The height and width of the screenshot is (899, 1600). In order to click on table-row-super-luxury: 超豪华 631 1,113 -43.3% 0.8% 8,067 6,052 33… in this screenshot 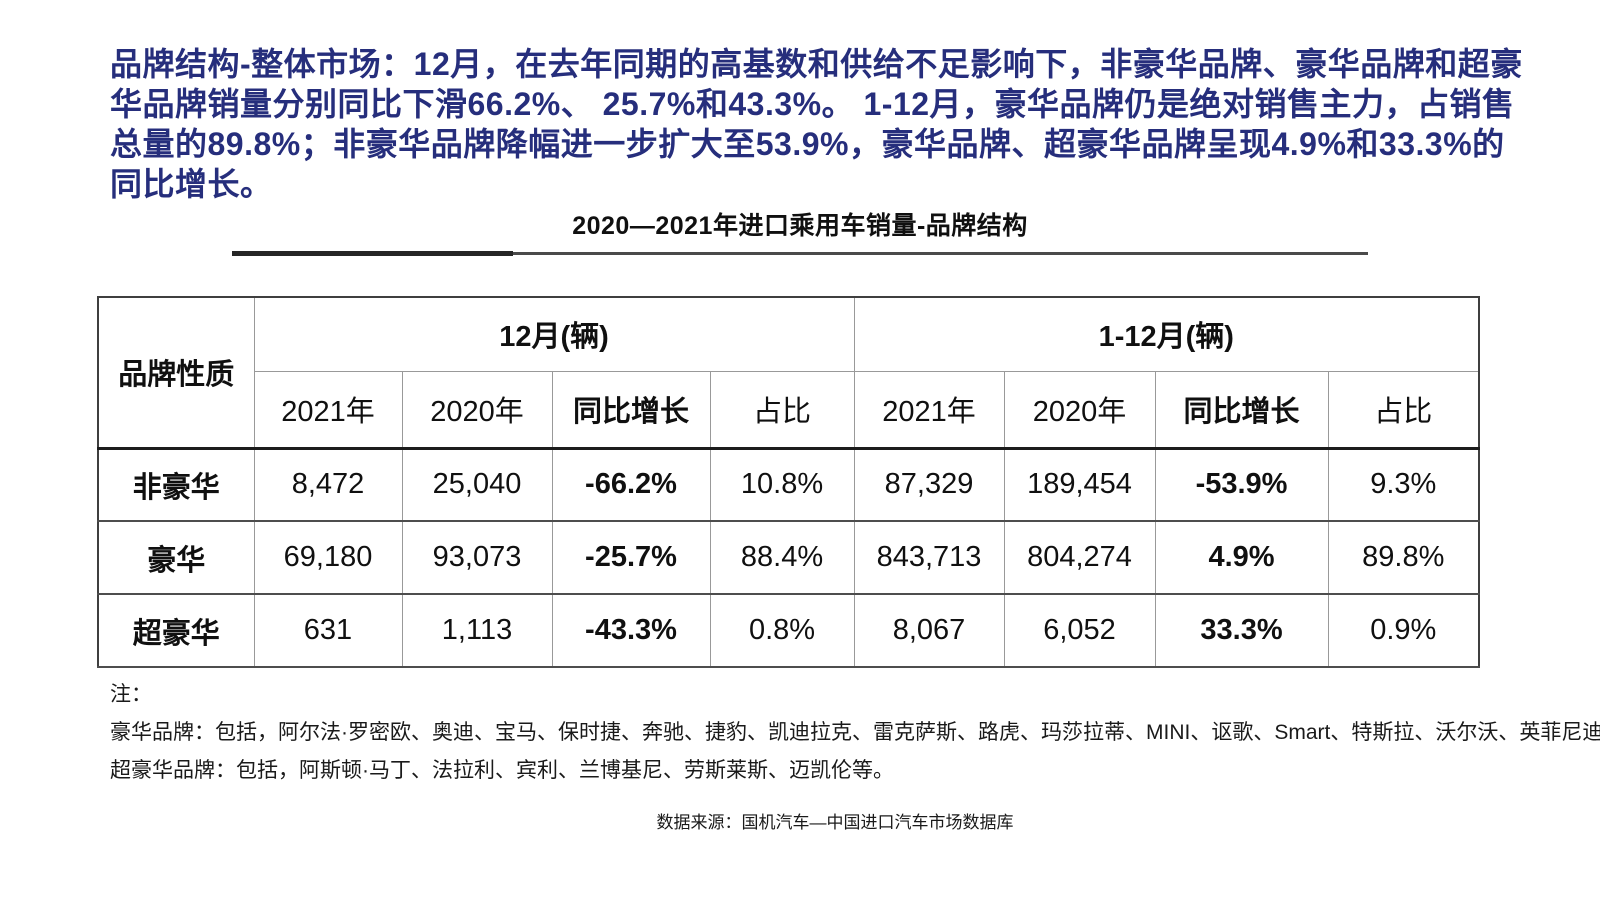, I will do `click(788, 630)`.